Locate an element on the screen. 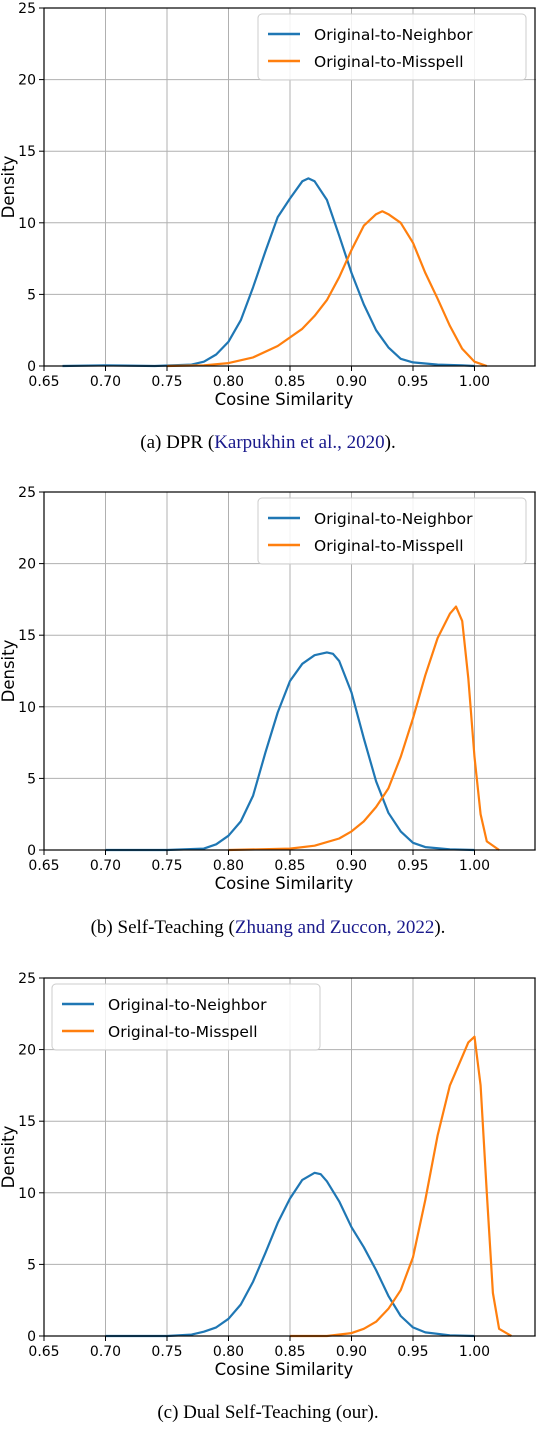 This screenshot has width=536, height=1430. caption-c: (c) Dual Self-Teaching (our). is located at coordinates (268, 1413).